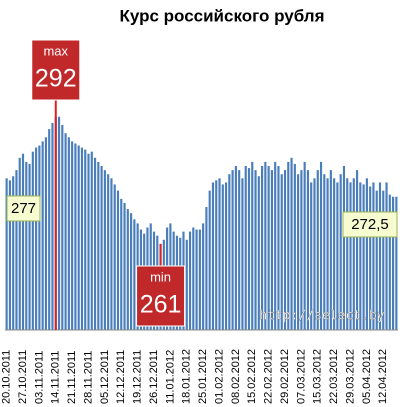 This screenshot has height=407, width=402. Describe the element at coordinates (301, 376) in the screenshot. I see `x-tick-label: 07.03.2012` at that location.